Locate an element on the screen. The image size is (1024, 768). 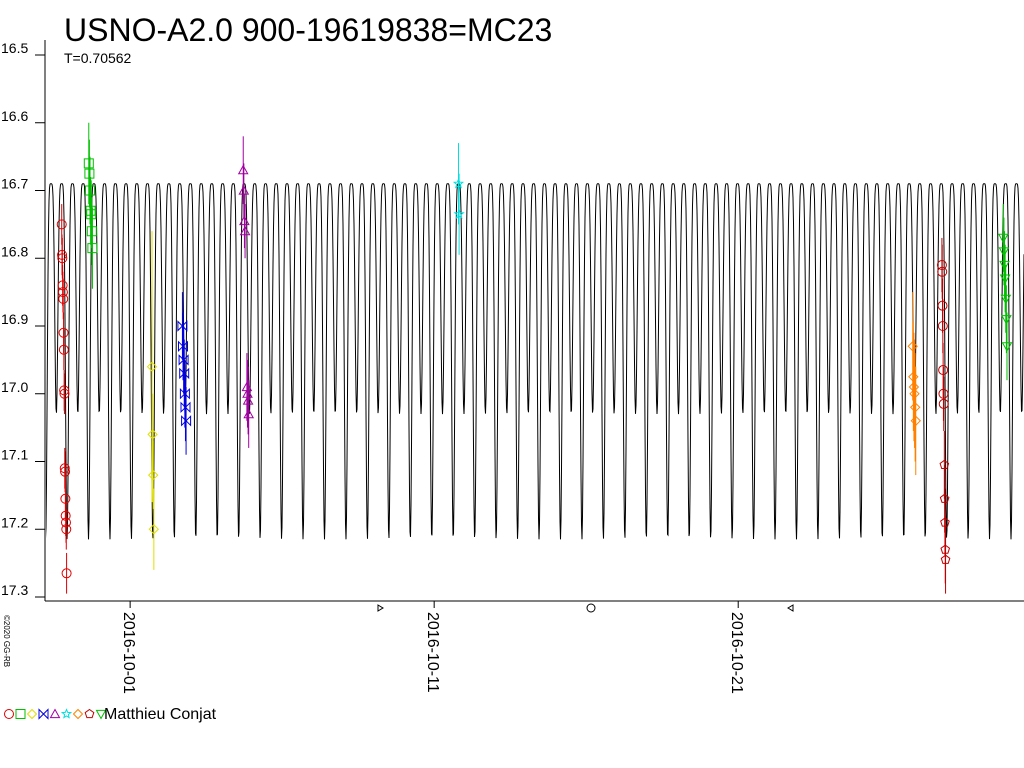
y-tick-label: 17.3 is located at coordinates (14, 590).